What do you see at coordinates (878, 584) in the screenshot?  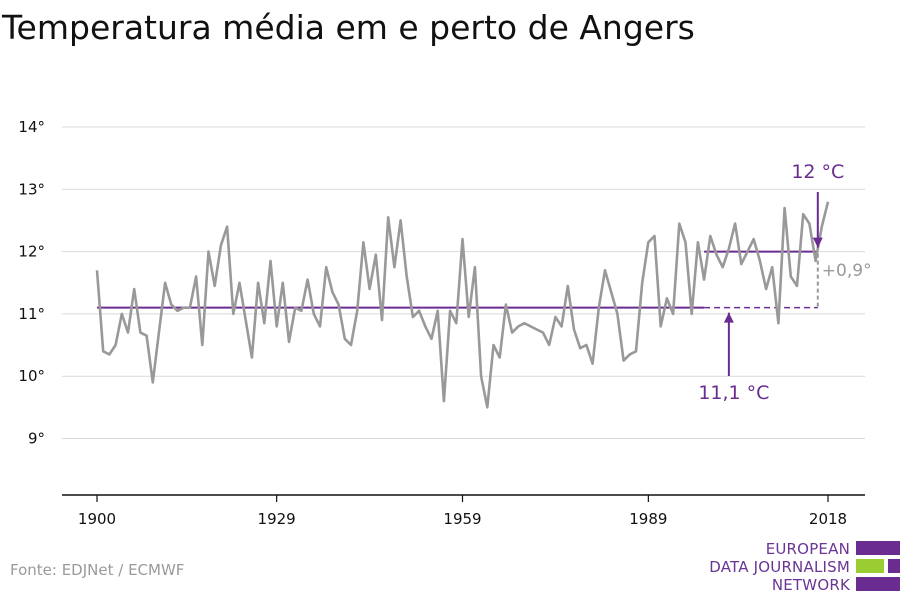 I see `logo-bar-purple-bottom` at bounding box center [878, 584].